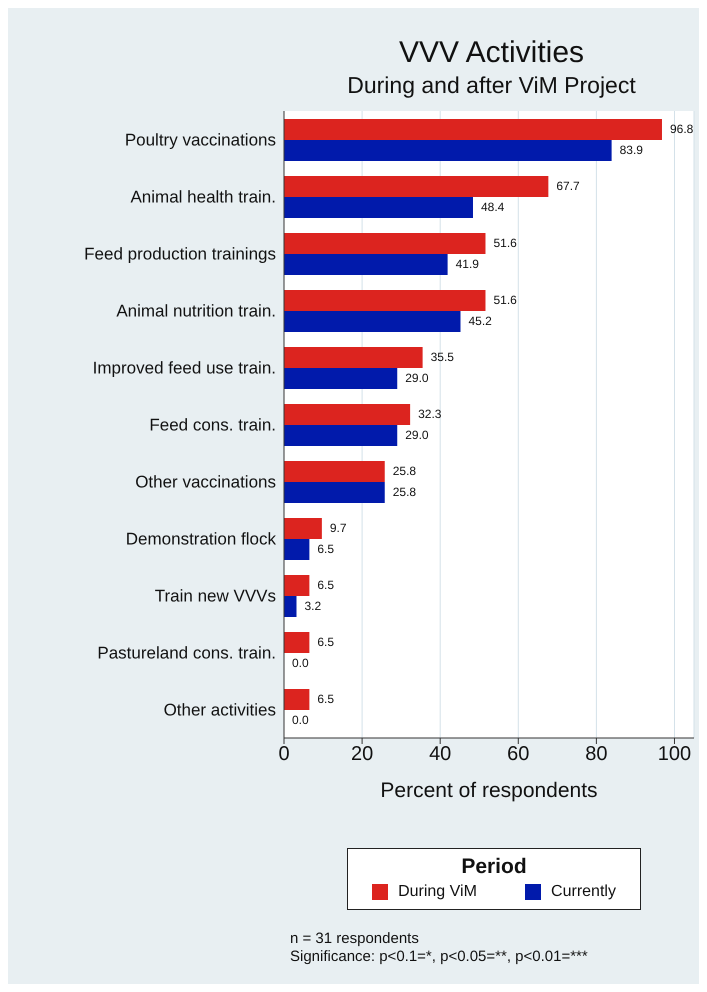  I want to click on x-tick-label: 0, so click(284, 754).